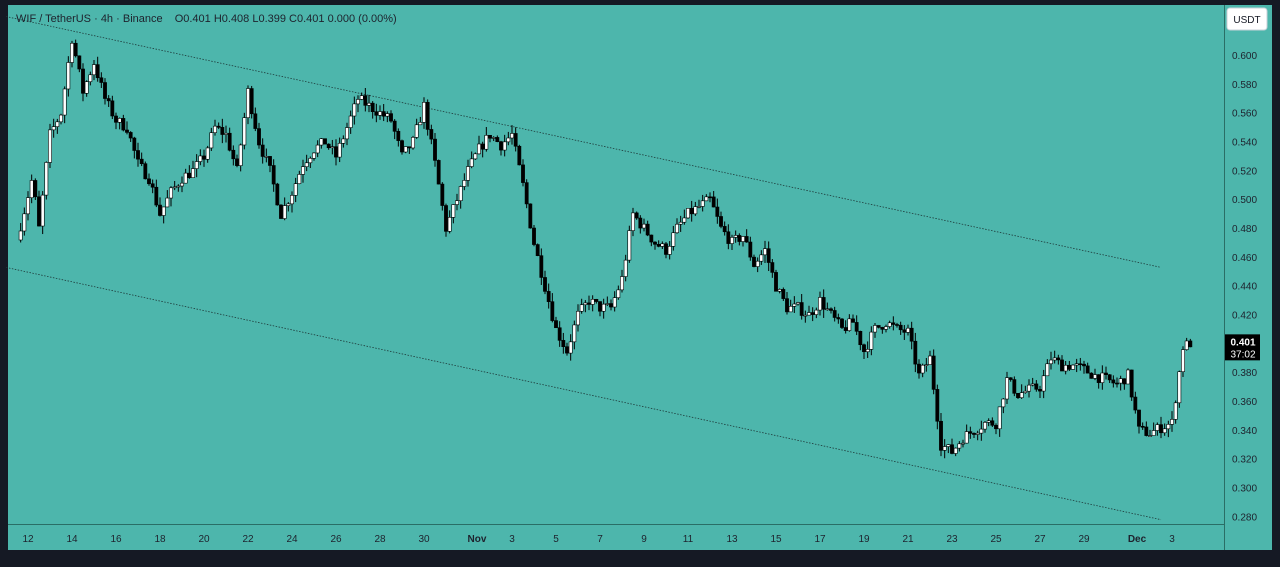 This screenshot has width=1280, height=567. I want to click on time-axis, so click(616, 537).